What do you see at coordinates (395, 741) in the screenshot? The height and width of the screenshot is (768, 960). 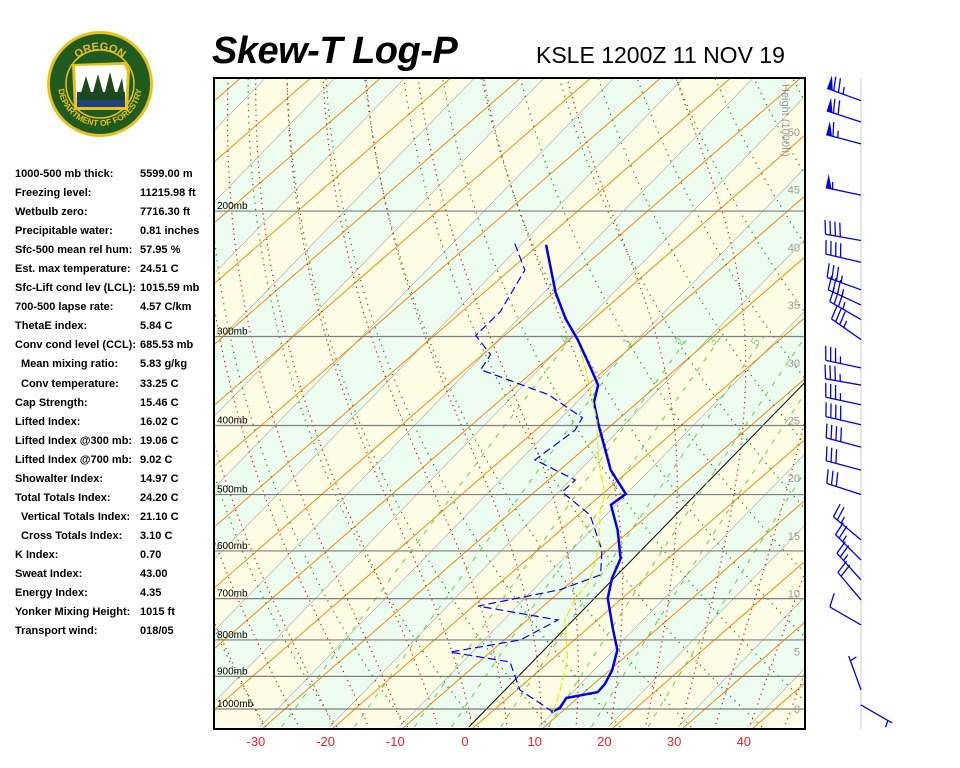 I see `temperature-tick-label: -10` at bounding box center [395, 741].